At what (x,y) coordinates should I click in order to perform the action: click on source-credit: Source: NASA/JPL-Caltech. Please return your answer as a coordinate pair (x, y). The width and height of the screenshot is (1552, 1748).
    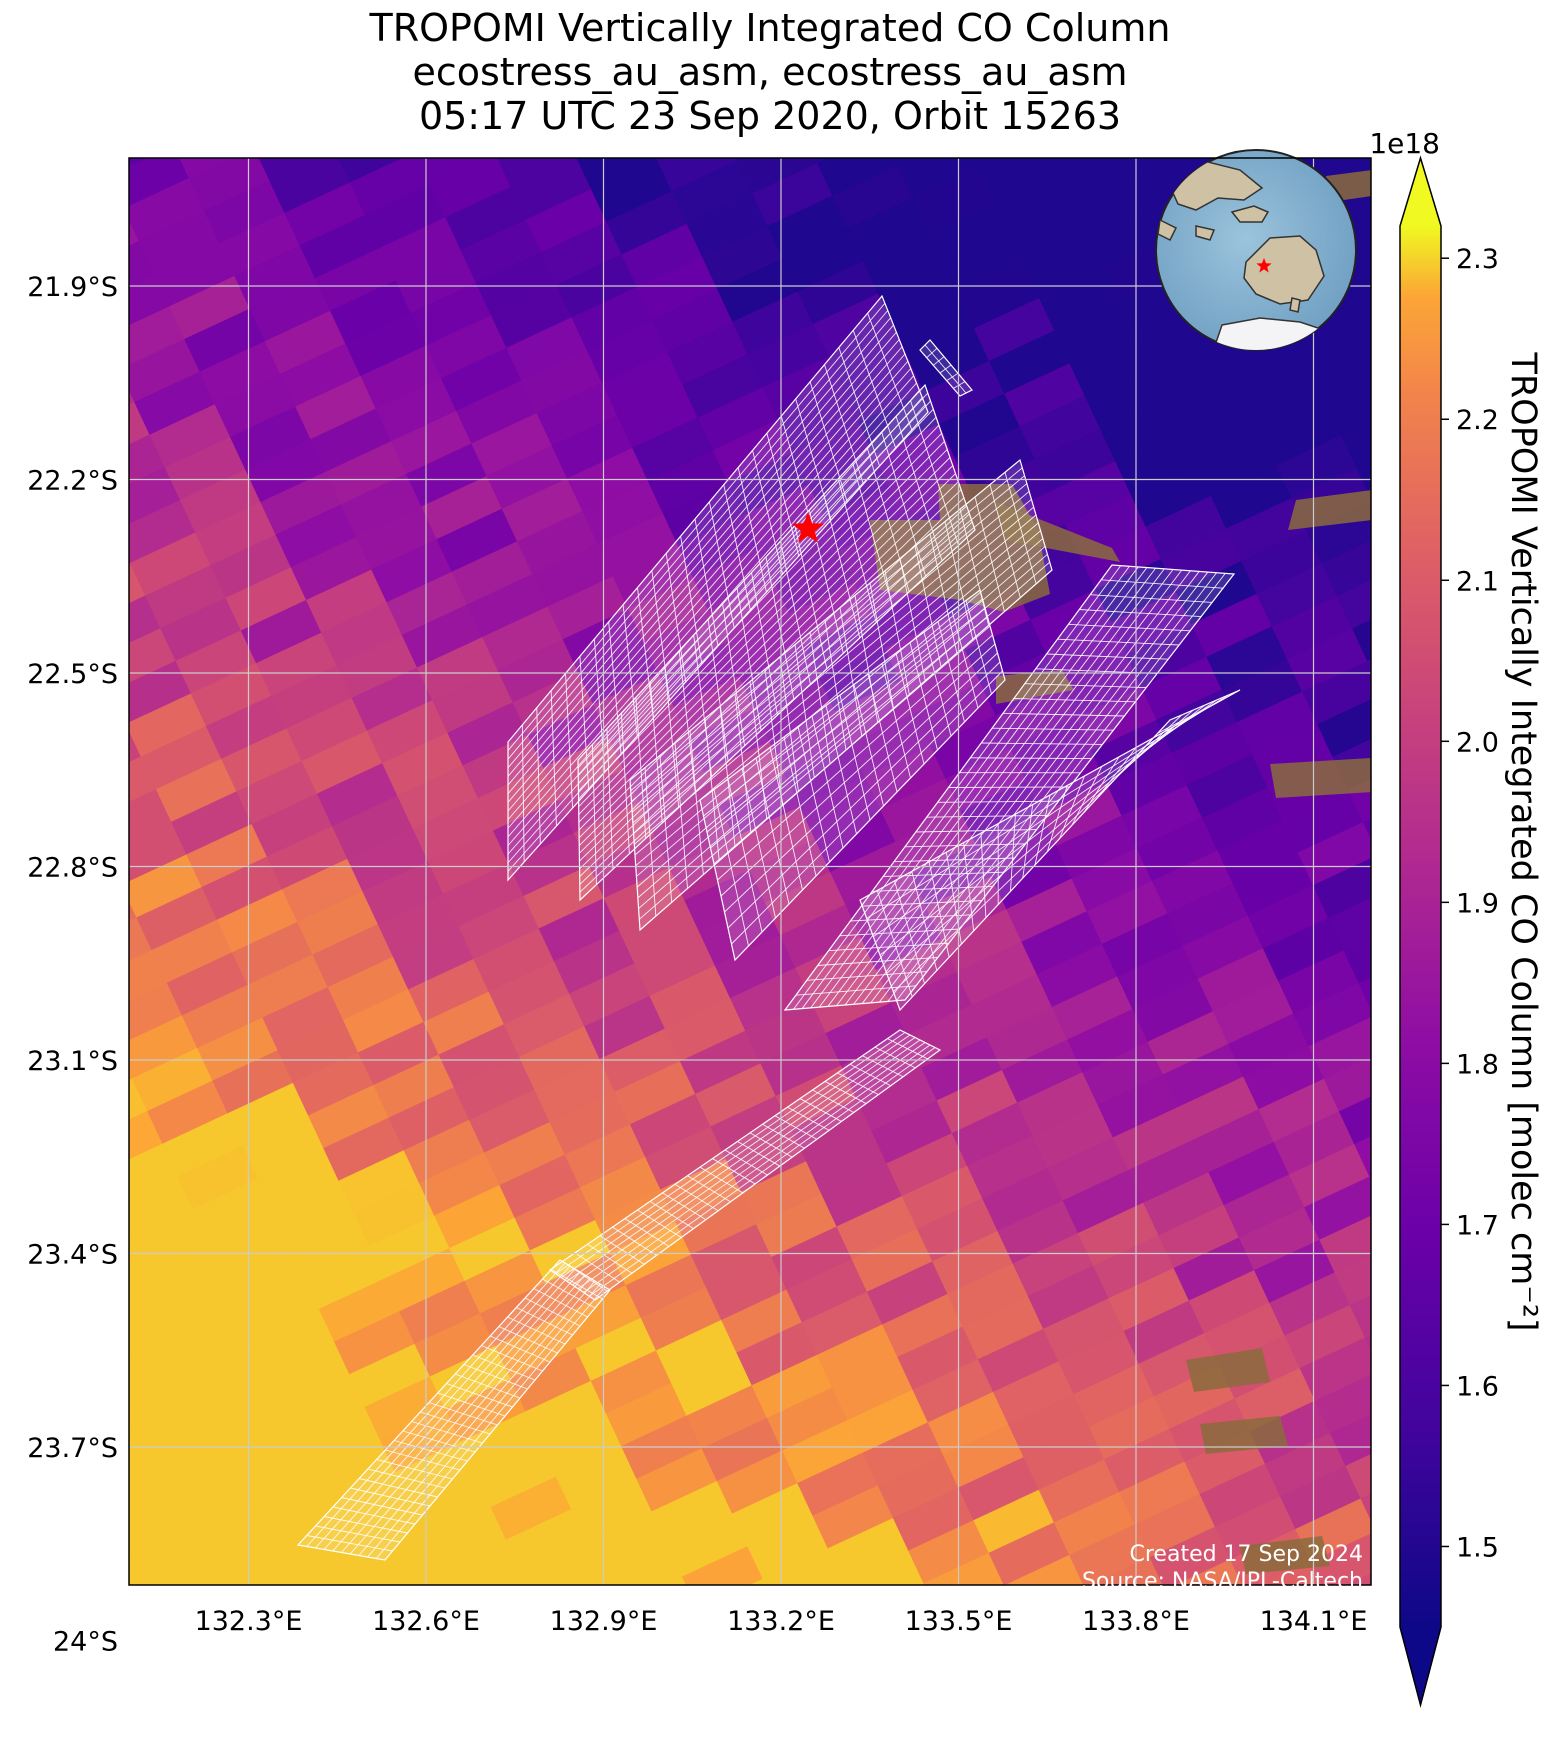
    Looking at the image, I should click on (1222, 1581).